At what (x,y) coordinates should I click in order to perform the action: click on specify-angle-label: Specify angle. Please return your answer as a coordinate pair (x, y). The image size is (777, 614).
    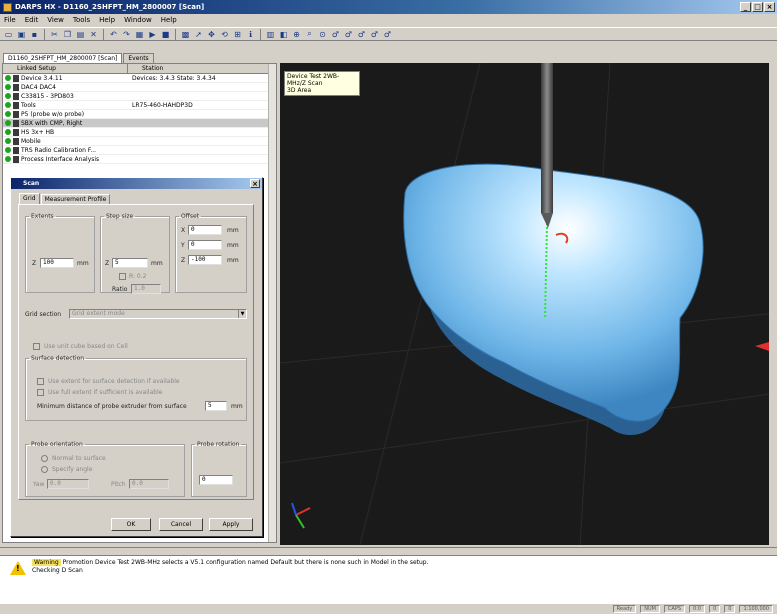
    Looking at the image, I should click on (72, 469).